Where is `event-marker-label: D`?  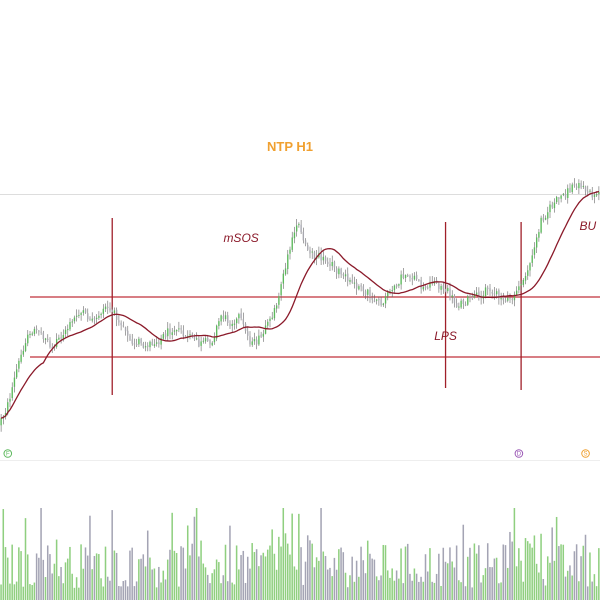
event-marker-label: D is located at coordinates (519, 455).